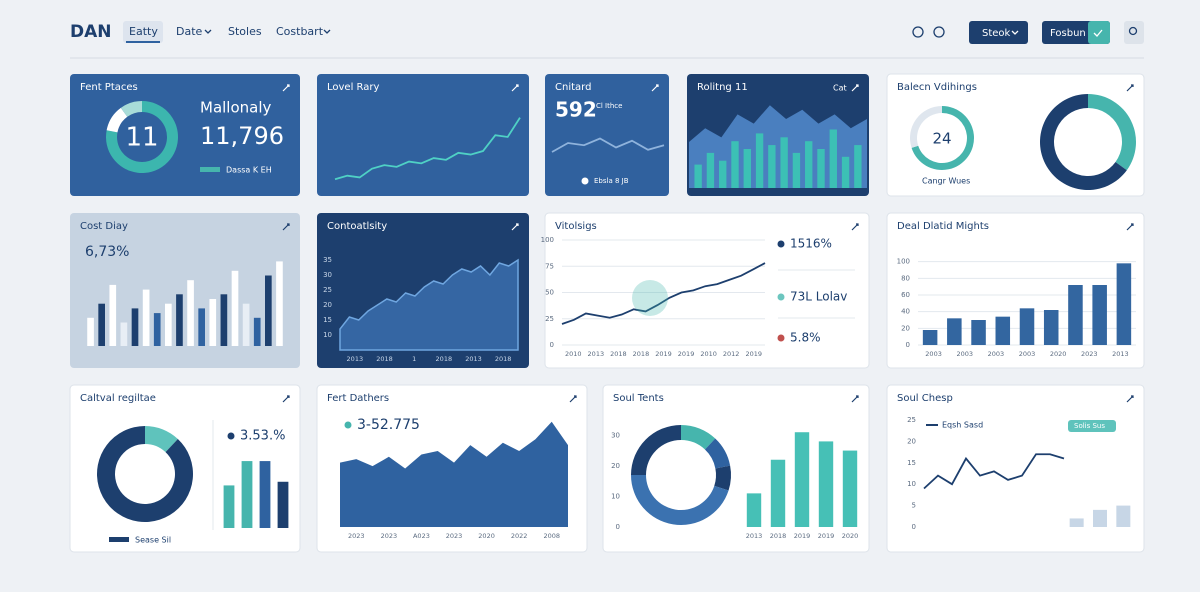  What do you see at coordinates (914, 506) in the screenshot?
I see `y-tick-label: 5` at bounding box center [914, 506].